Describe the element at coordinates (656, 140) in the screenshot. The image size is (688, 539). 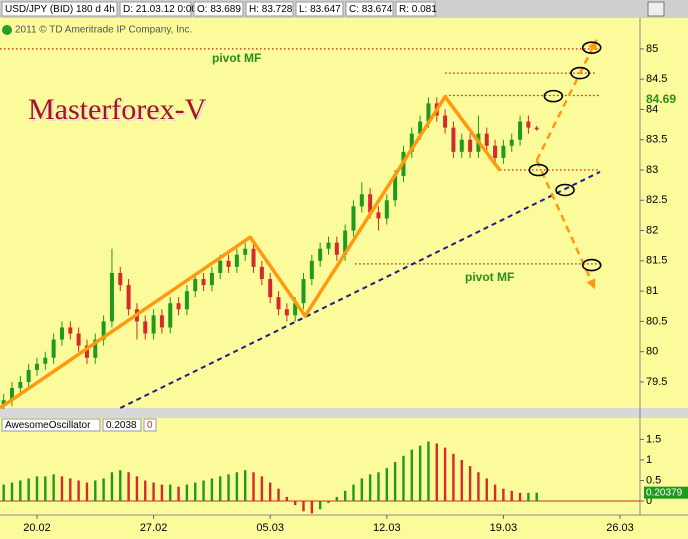
I see `y-tick-label: 83.5` at that location.